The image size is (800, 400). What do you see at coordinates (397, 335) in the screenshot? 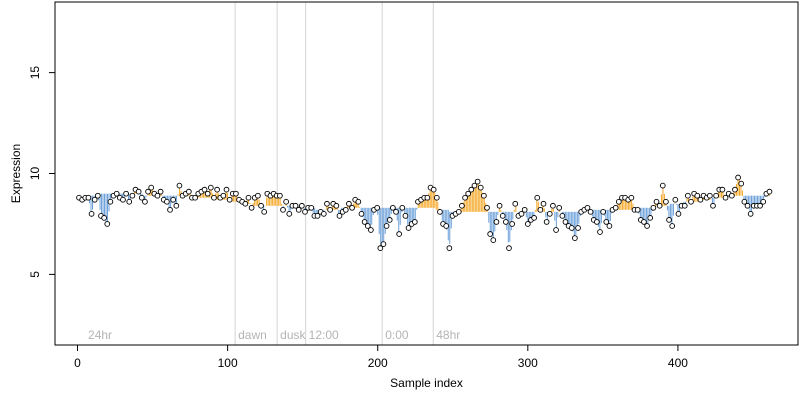
I see `vertical-marker-label: 0:00` at bounding box center [397, 335].